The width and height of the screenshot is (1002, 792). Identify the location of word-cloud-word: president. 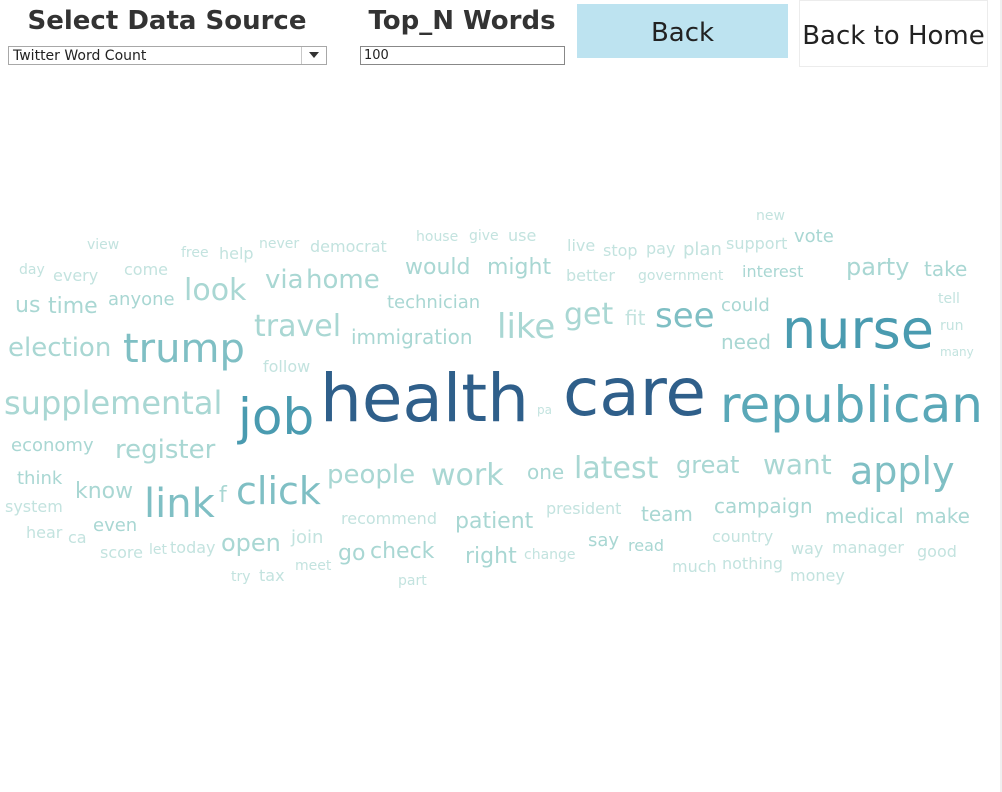
(584, 508).